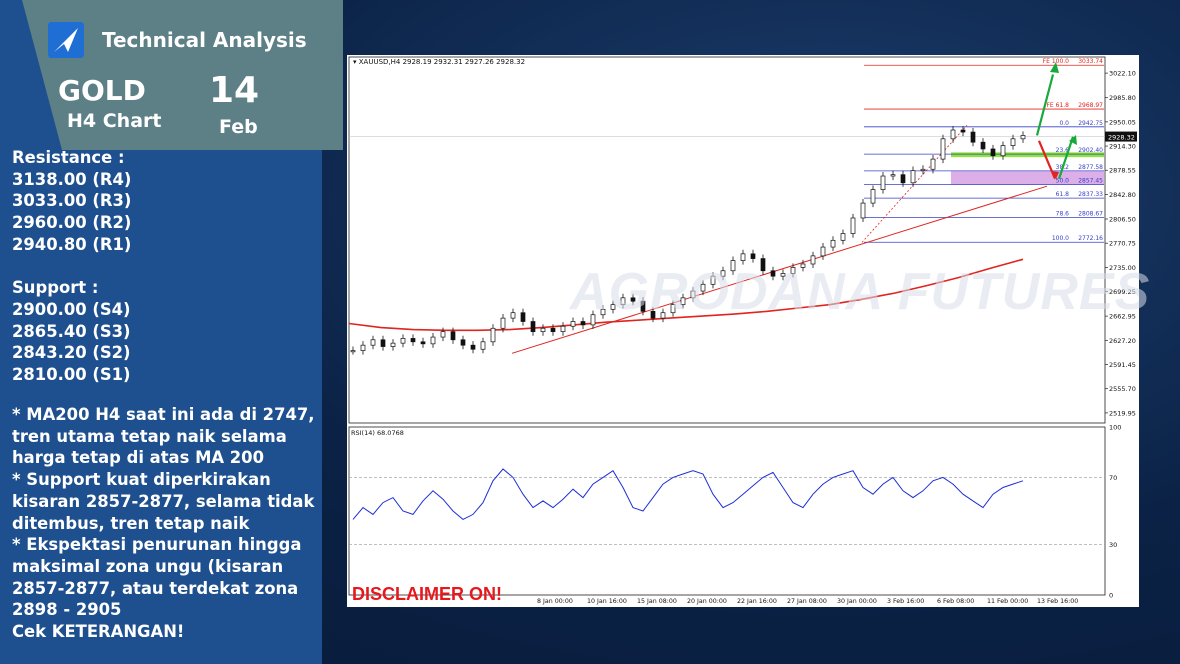 The height and width of the screenshot is (664, 1180). Describe the element at coordinates (72, 244) in the screenshot. I see `resistance-level: 2940.80 (R1)` at that location.